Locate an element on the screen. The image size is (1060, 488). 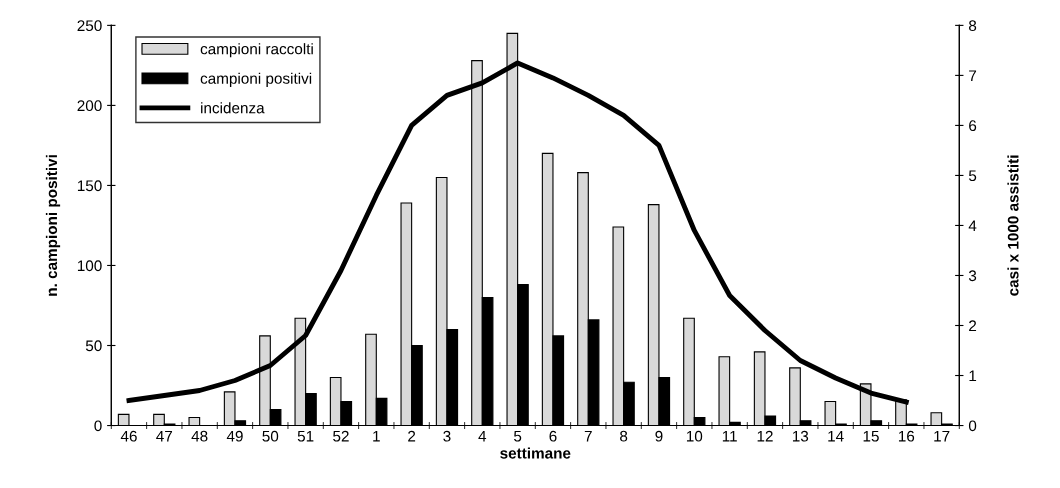
y2-tick-label: 3 is located at coordinates (972, 276).